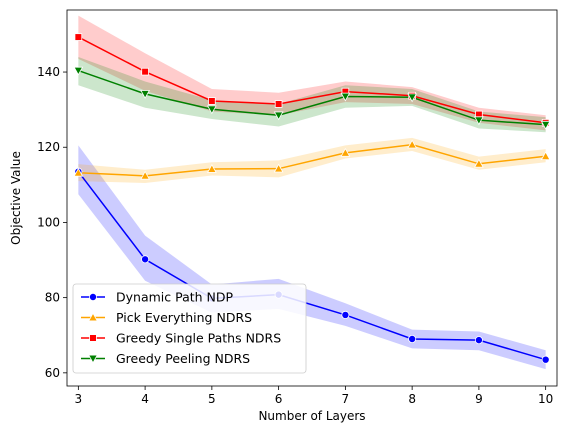 This screenshot has height=432, width=571. What do you see at coordinates (314, 396) in the screenshot?
I see `x-axis: 3 4 5 6 7 8 9 10` at bounding box center [314, 396].